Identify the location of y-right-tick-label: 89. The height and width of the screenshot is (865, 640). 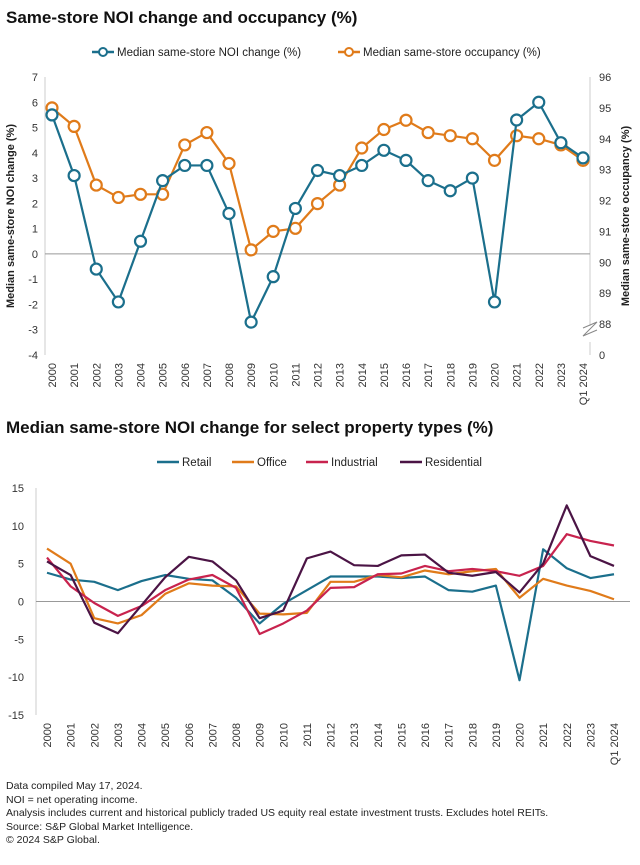
(605, 294).